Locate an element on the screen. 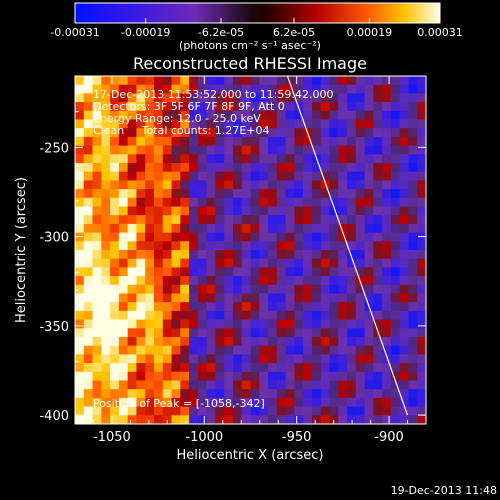  chart-title: Reconstructed RHESSI Image is located at coordinates (250, 63).